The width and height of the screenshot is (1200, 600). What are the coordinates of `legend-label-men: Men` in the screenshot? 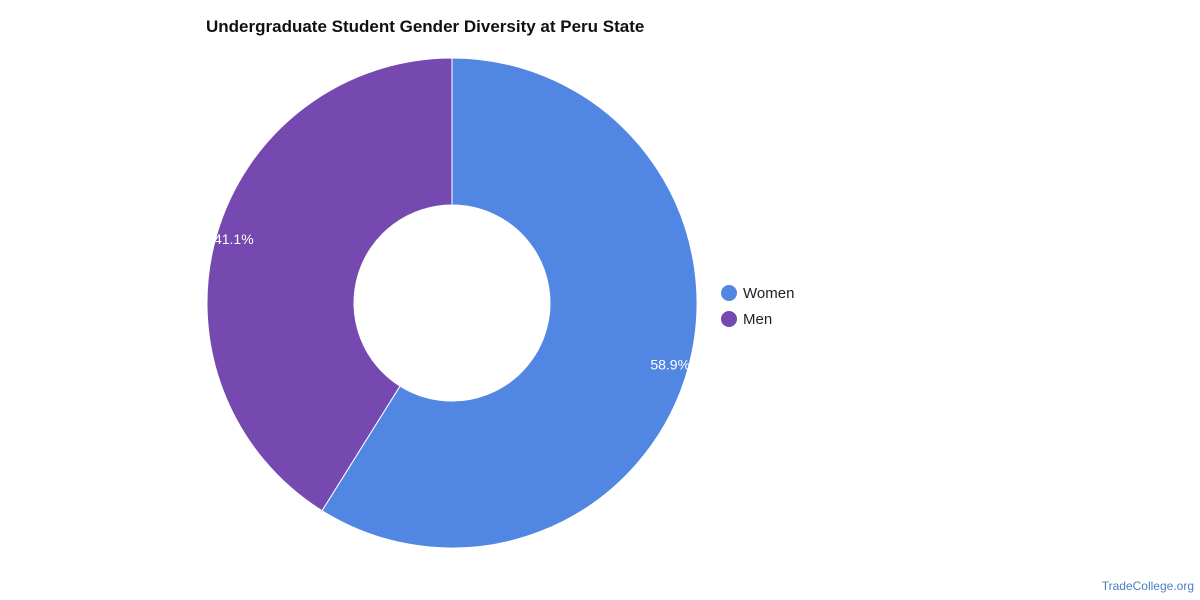 It's located at (758, 319).